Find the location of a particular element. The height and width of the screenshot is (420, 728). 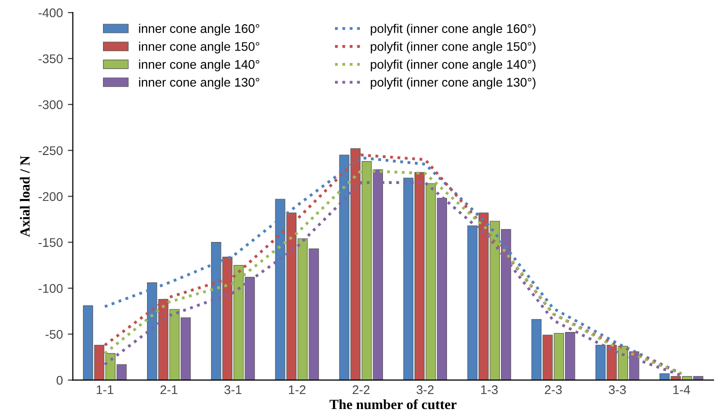

y-tick-label: -200 is located at coordinates (50, 196).